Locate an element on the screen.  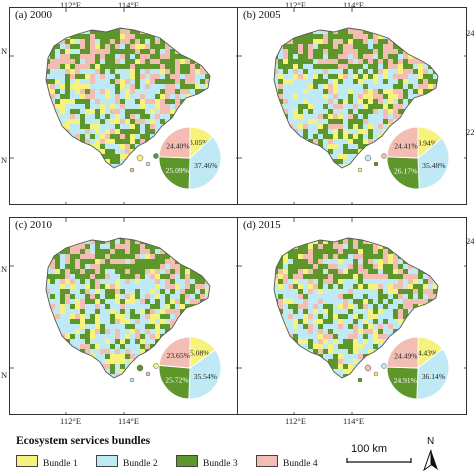
north-arrow-label: N is located at coordinates (431, 441).